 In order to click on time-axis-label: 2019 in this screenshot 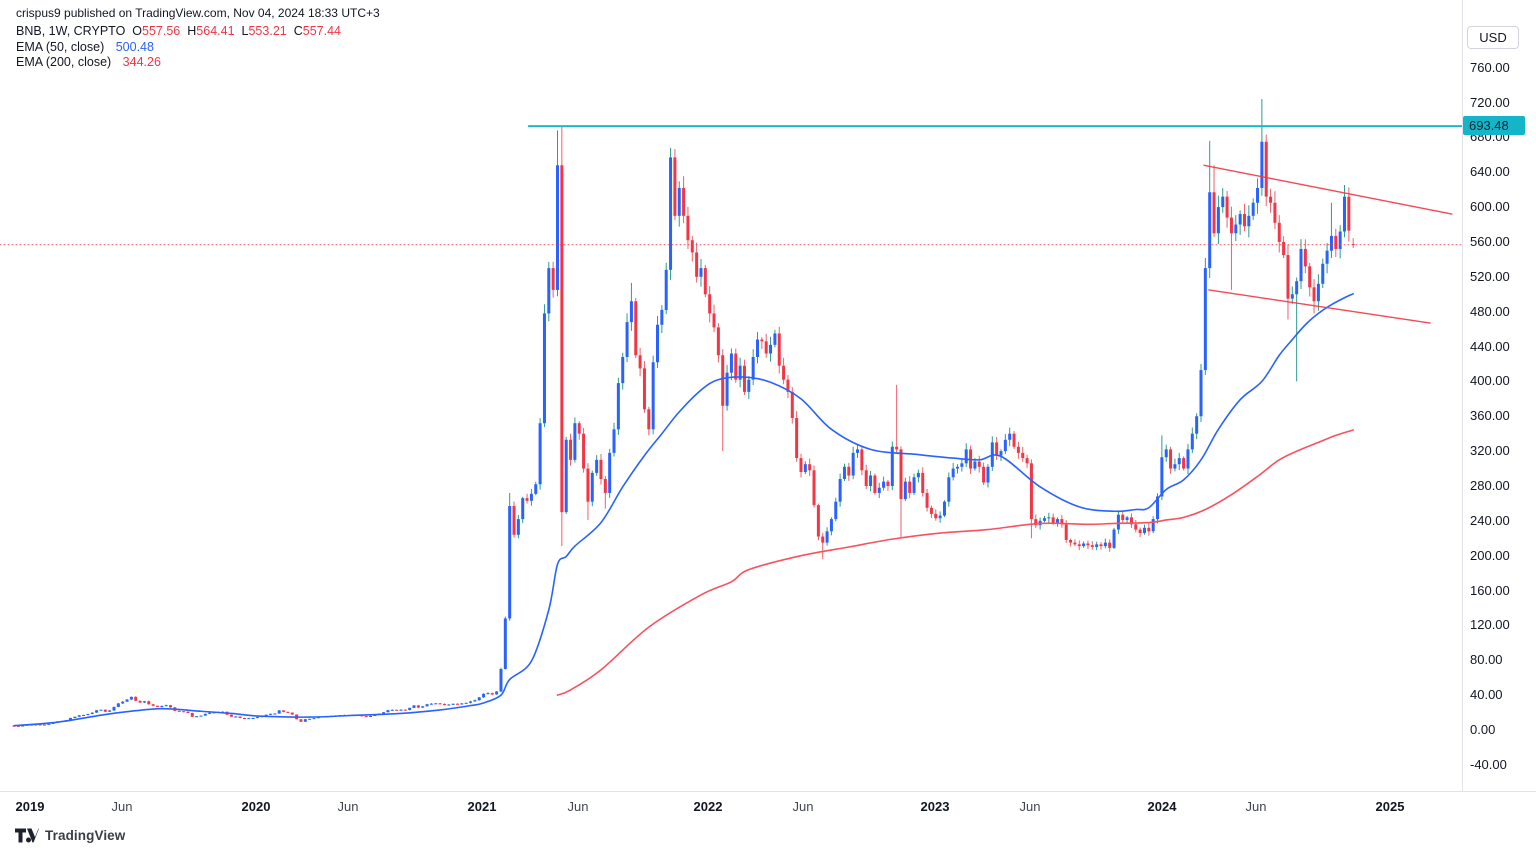, I will do `click(30, 806)`.